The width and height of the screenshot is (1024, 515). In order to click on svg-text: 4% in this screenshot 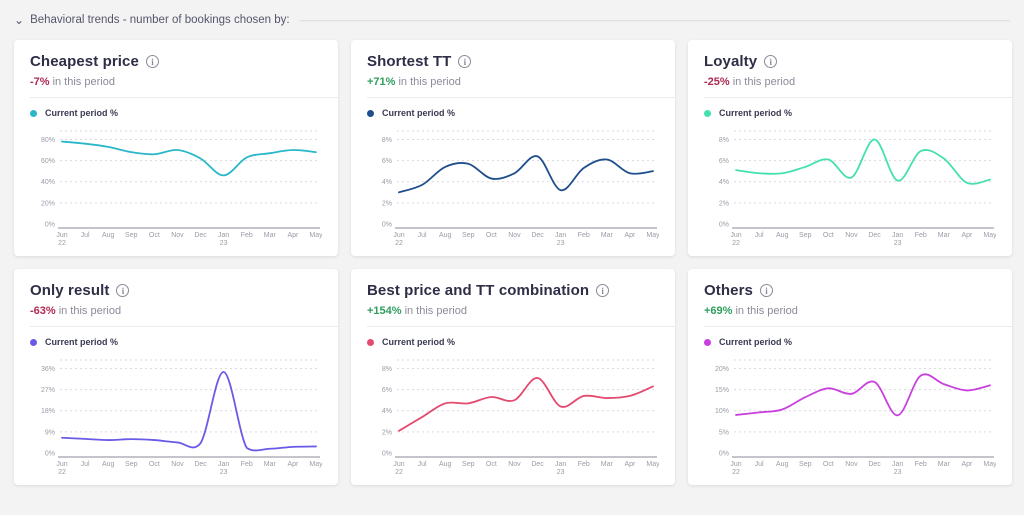, I will do `click(724, 182)`.